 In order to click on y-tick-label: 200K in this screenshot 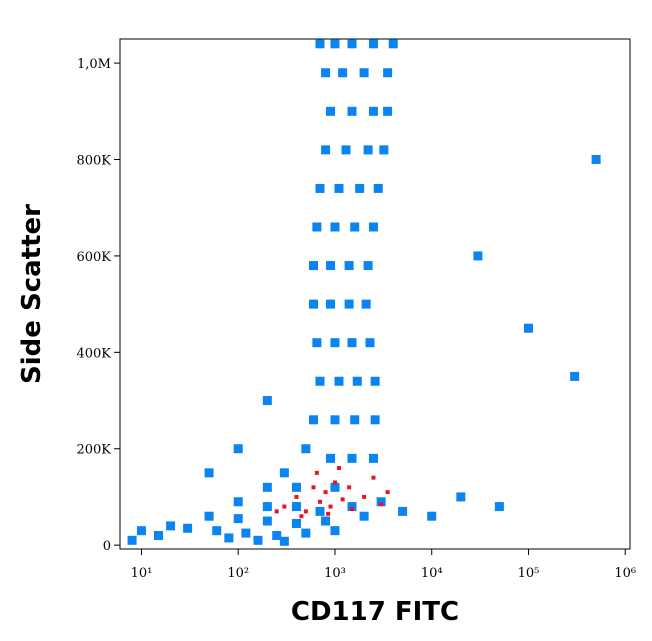, I will do `click(93, 450)`.